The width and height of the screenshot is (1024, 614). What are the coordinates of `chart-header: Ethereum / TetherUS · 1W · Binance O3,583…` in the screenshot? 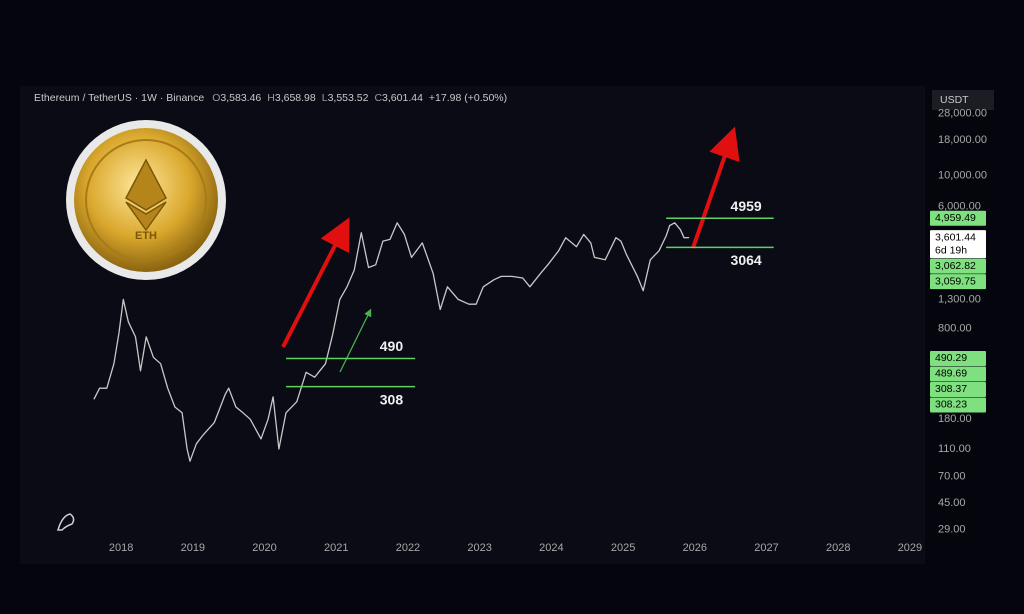 It's located at (270, 98).